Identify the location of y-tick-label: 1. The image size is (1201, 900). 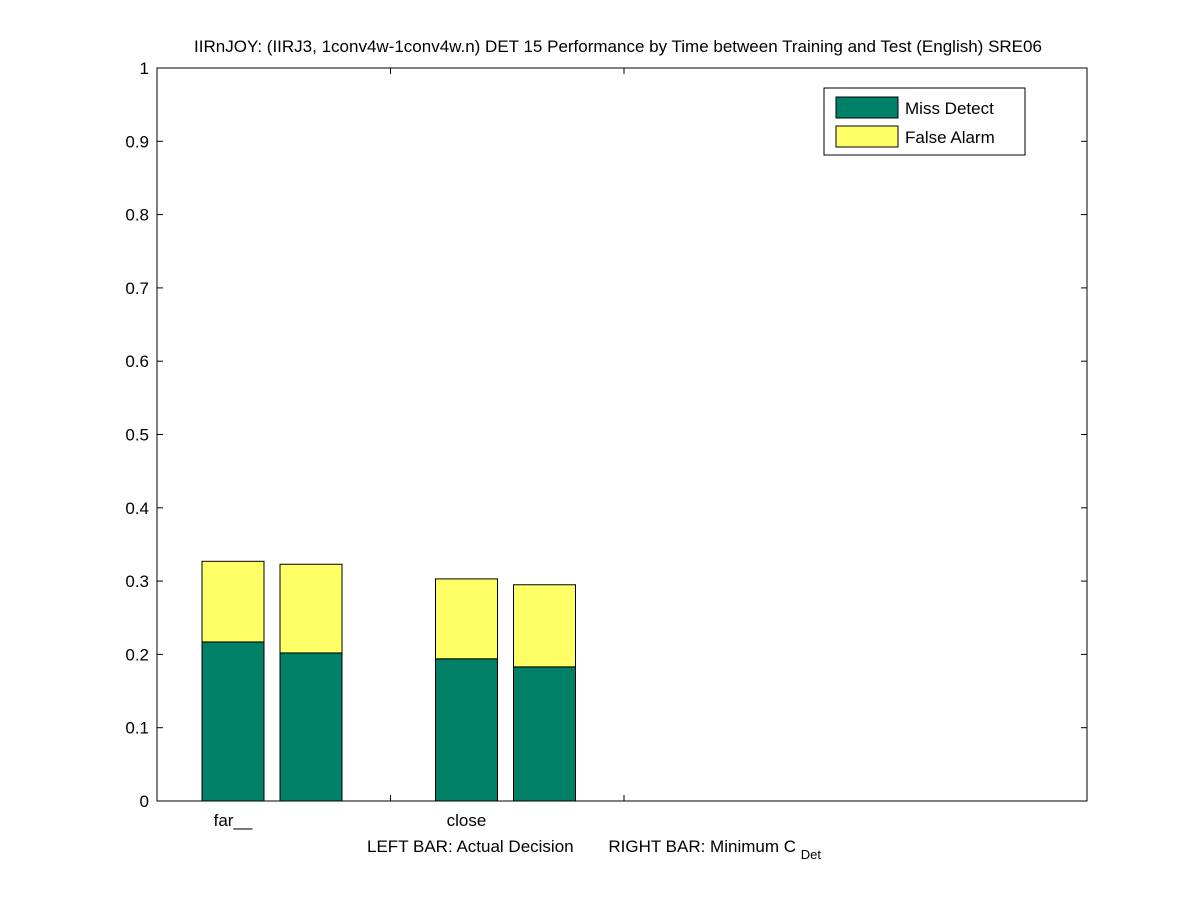
(144, 68).